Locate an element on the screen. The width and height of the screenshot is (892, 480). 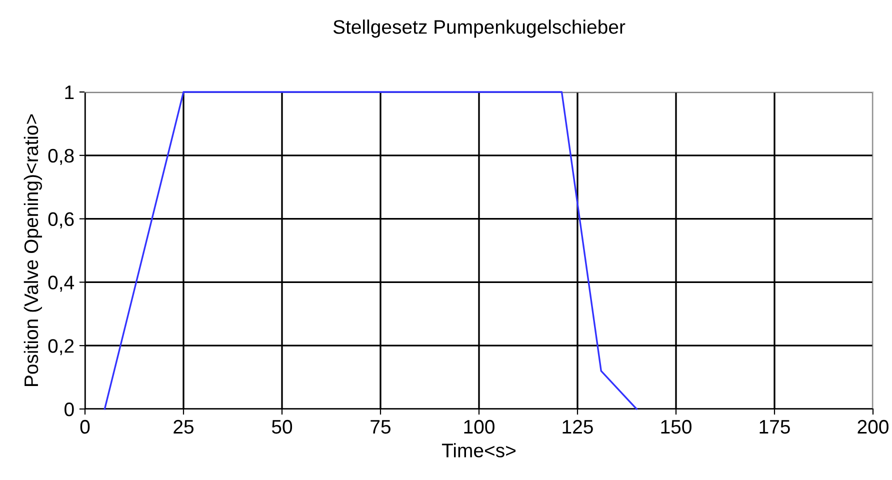
x-tick-label: 125 is located at coordinates (577, 427).